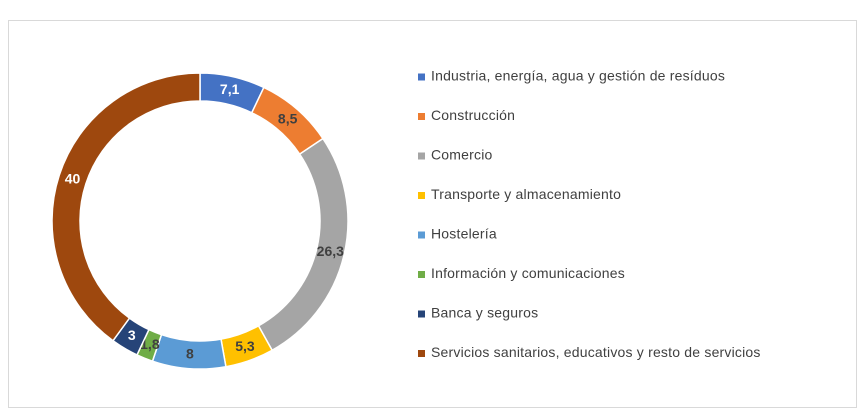  I want to click on legend-label: Comercio, so click(462, 155).